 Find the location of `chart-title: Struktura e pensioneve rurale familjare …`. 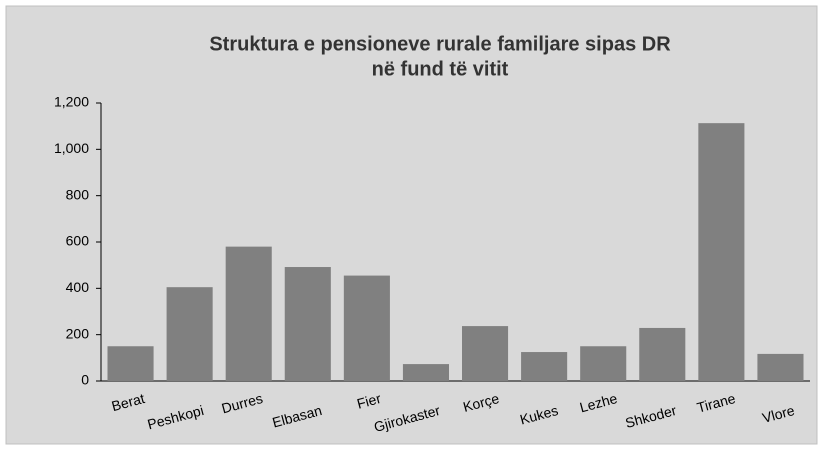

chart-title: Struktura e pensioneve rurale familjare … is located at coordinates (440, 44).